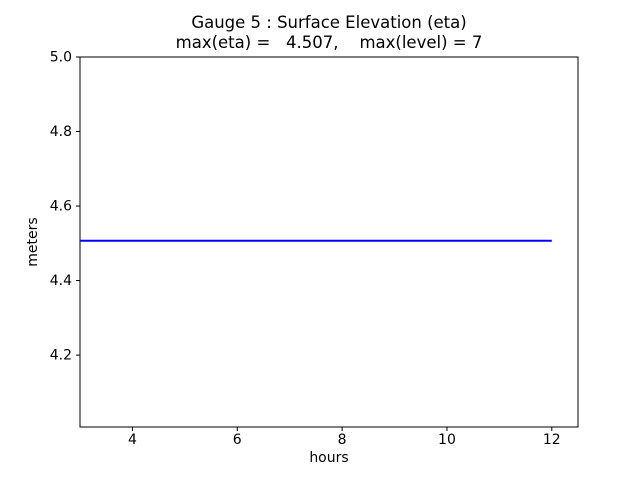 Image resolution: width=640 pixels, height=480 pixels. Describe the element at coordinates (61, 58) in the screenshot. I see `y-tick-label: 5.0` at that location.